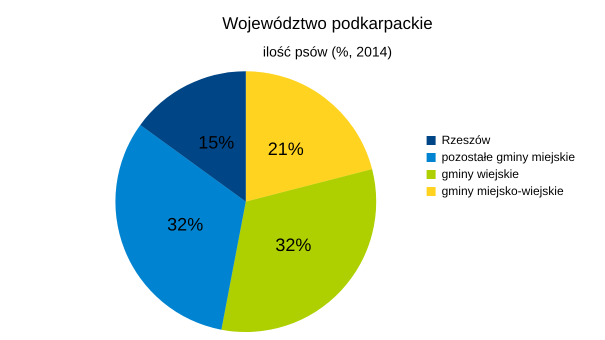 The image size is (605, 340). Describe the element at coordinates (286, 149) in the screenshot. I see `data-label: 21%` at that location.